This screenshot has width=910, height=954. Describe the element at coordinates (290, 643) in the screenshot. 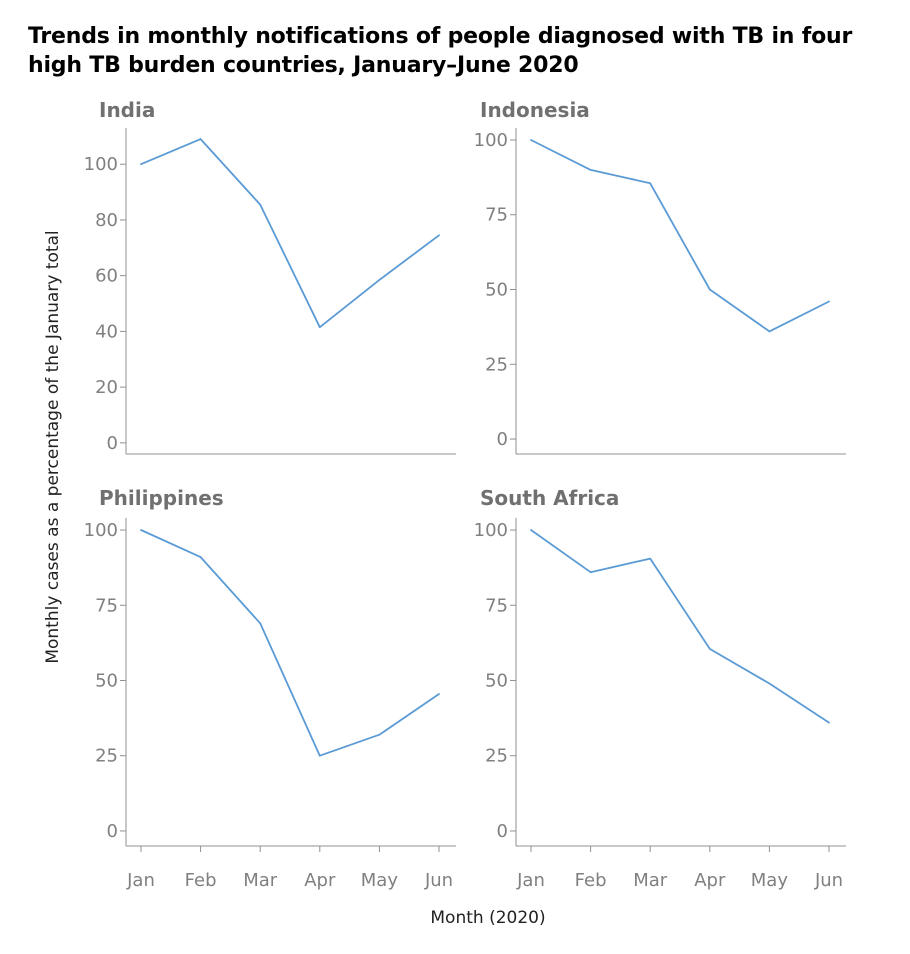

I see `series-line-philippines` at that location.